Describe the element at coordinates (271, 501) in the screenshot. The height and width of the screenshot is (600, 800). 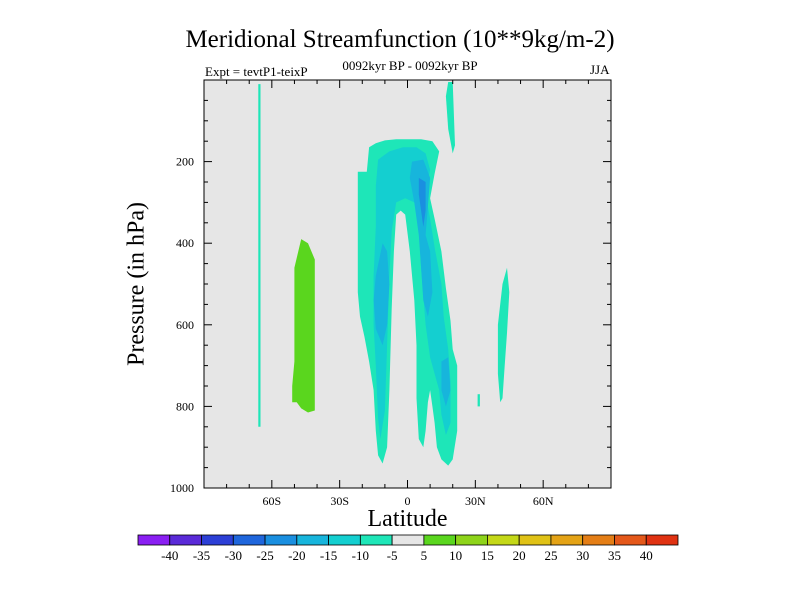
I see `x-tick-label: 60S` at that location.